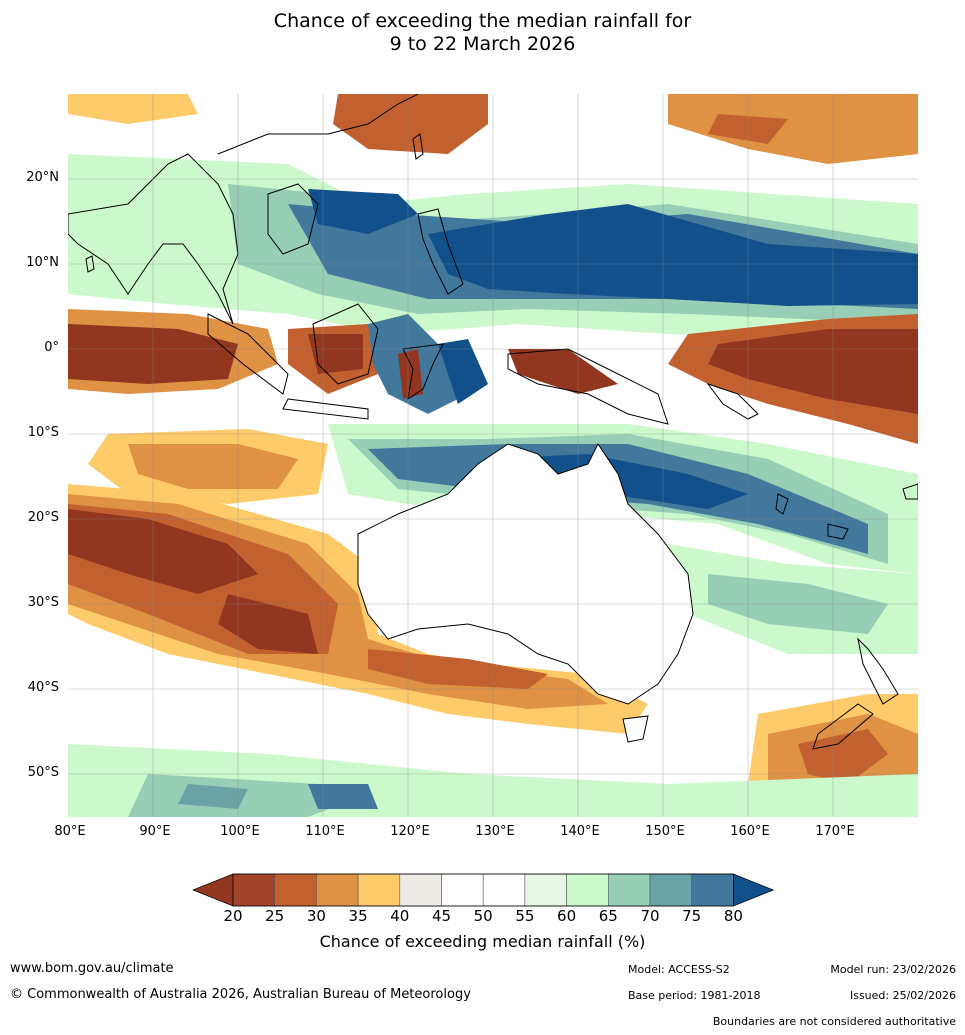  I want to click on colorbar-under-arrow, so click(213, 890).